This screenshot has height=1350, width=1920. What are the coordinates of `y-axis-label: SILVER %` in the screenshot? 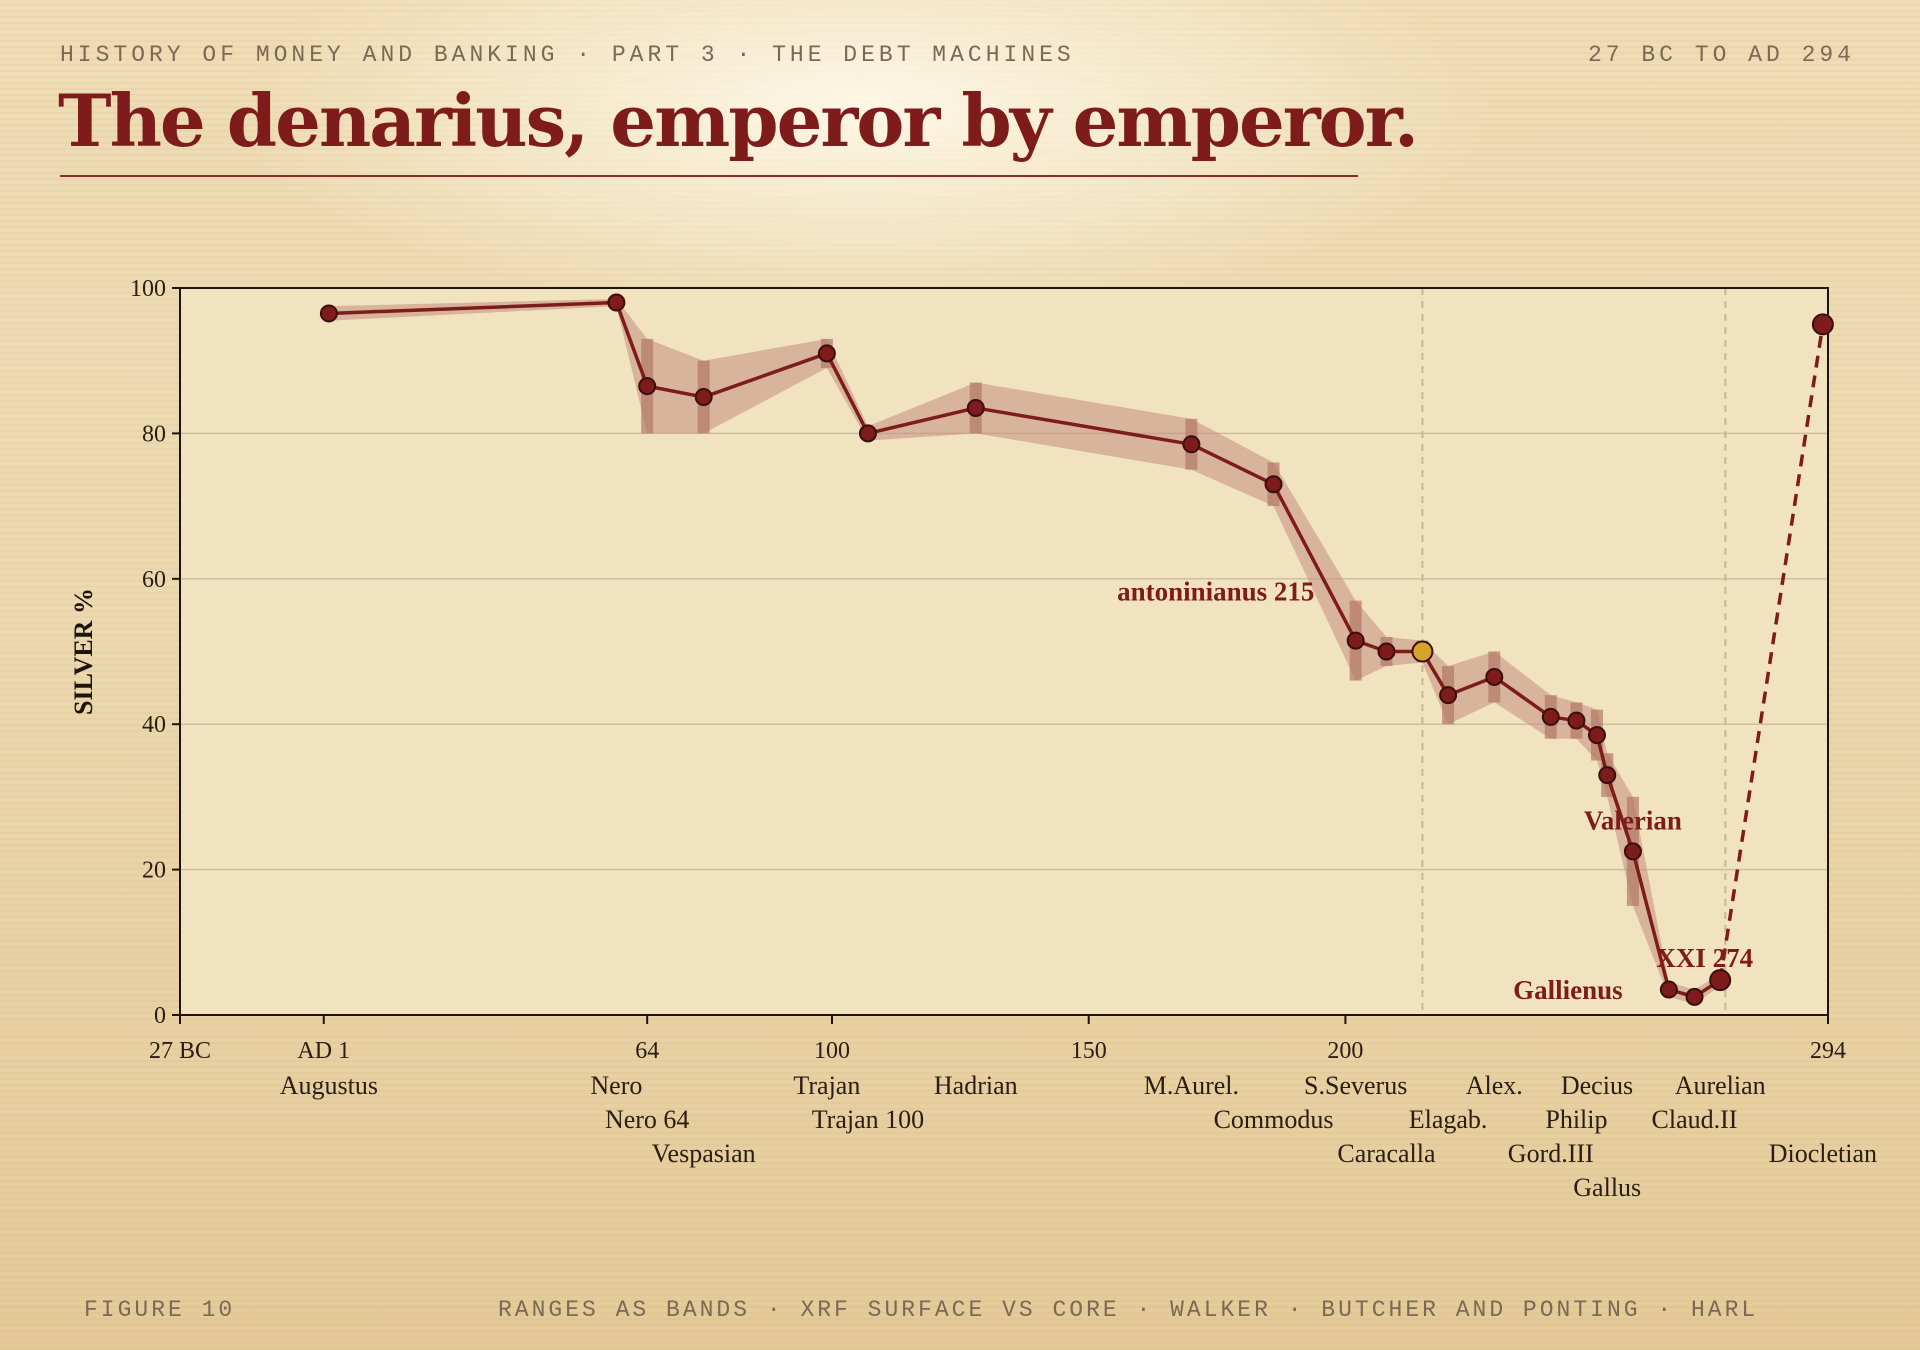 It's located at (83, 651).